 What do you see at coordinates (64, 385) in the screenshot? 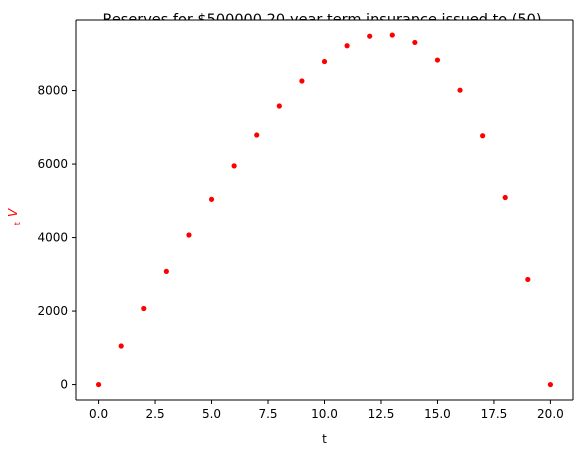
I see `y-tick-label: 0` at bounding box center [64, 385].